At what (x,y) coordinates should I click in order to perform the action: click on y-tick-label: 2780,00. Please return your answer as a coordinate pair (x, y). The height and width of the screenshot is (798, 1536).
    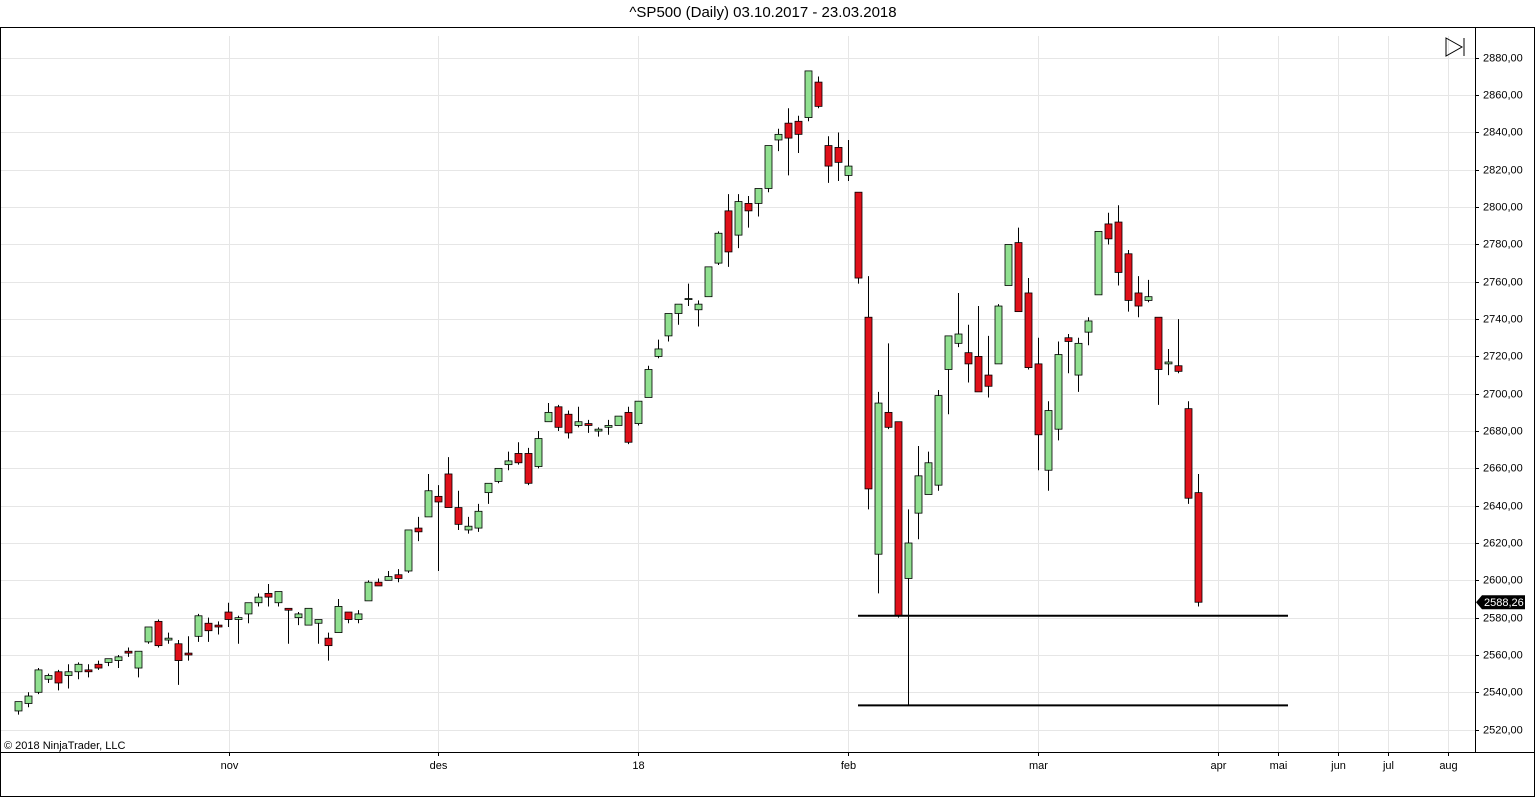
    Looking at the image, I should click on (1503, 244).